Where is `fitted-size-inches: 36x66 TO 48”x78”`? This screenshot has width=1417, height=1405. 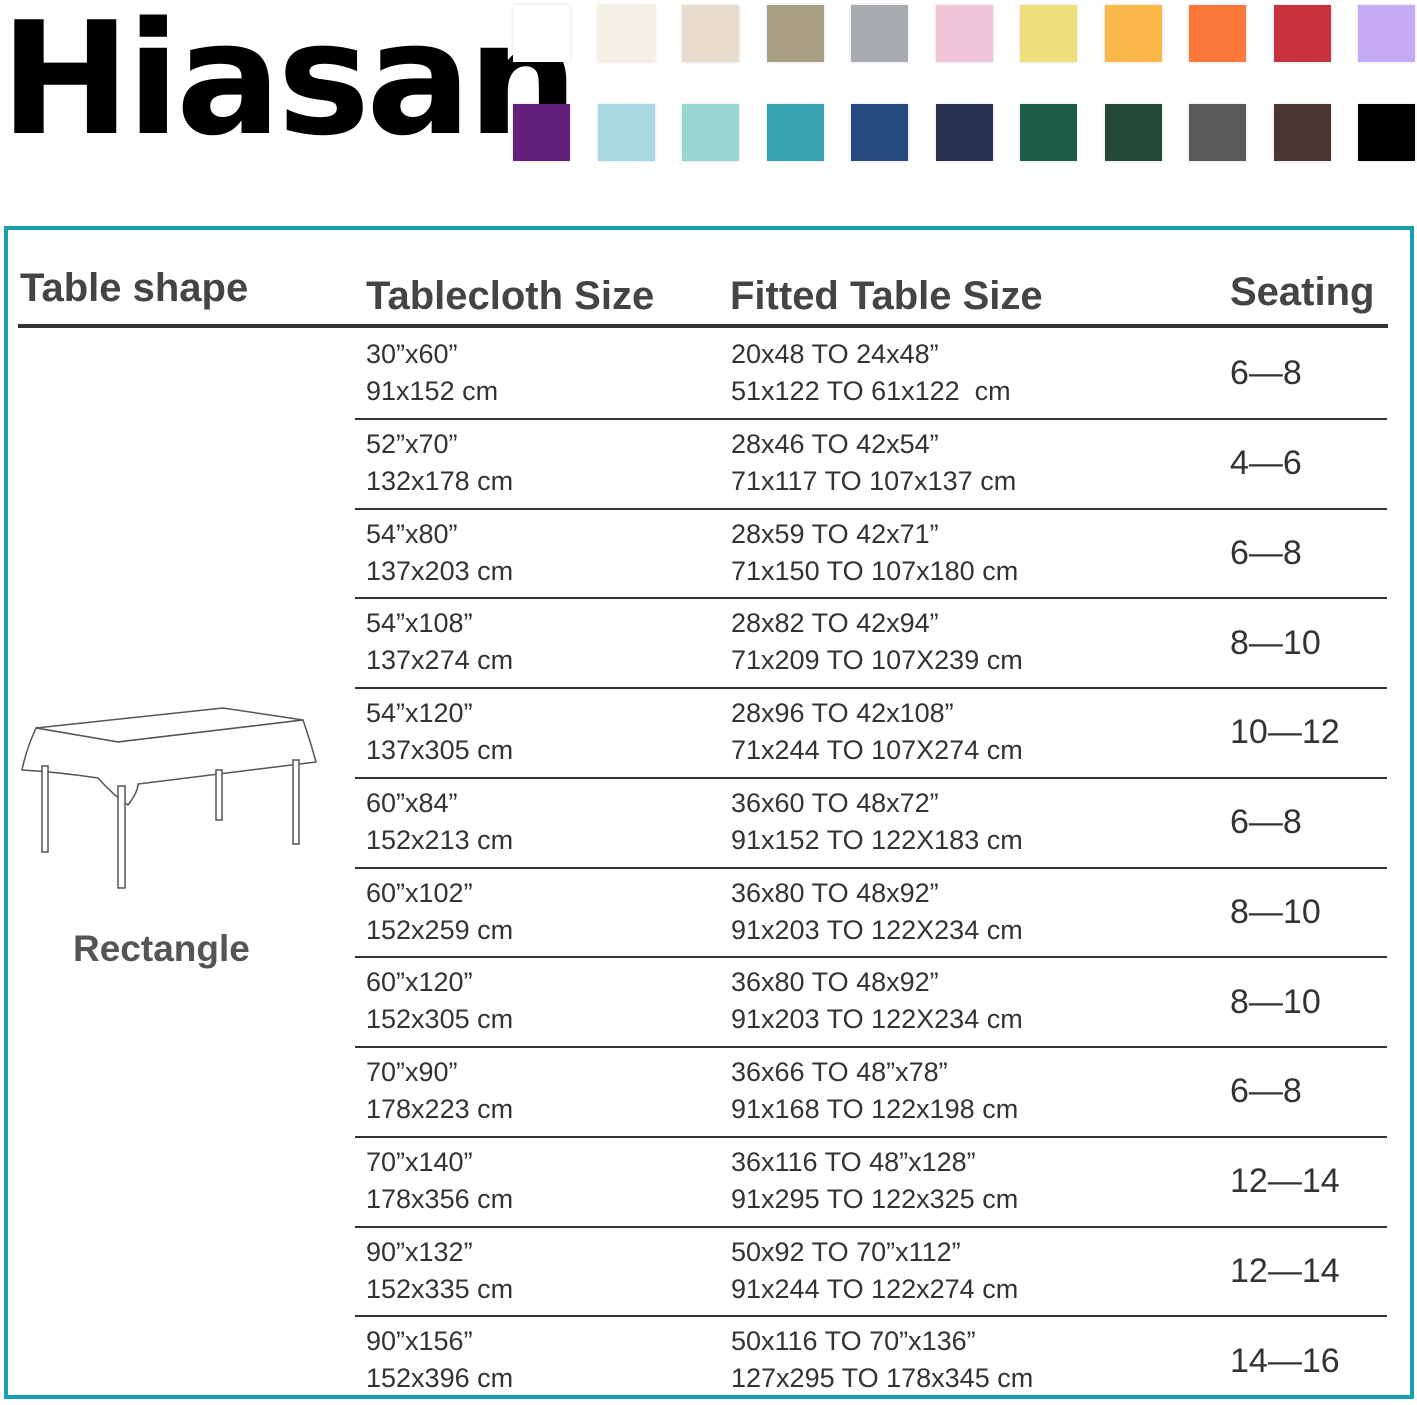 fitted-size-inches: 36x66 TO 48”x78” is located at coordinates (839, 1072).